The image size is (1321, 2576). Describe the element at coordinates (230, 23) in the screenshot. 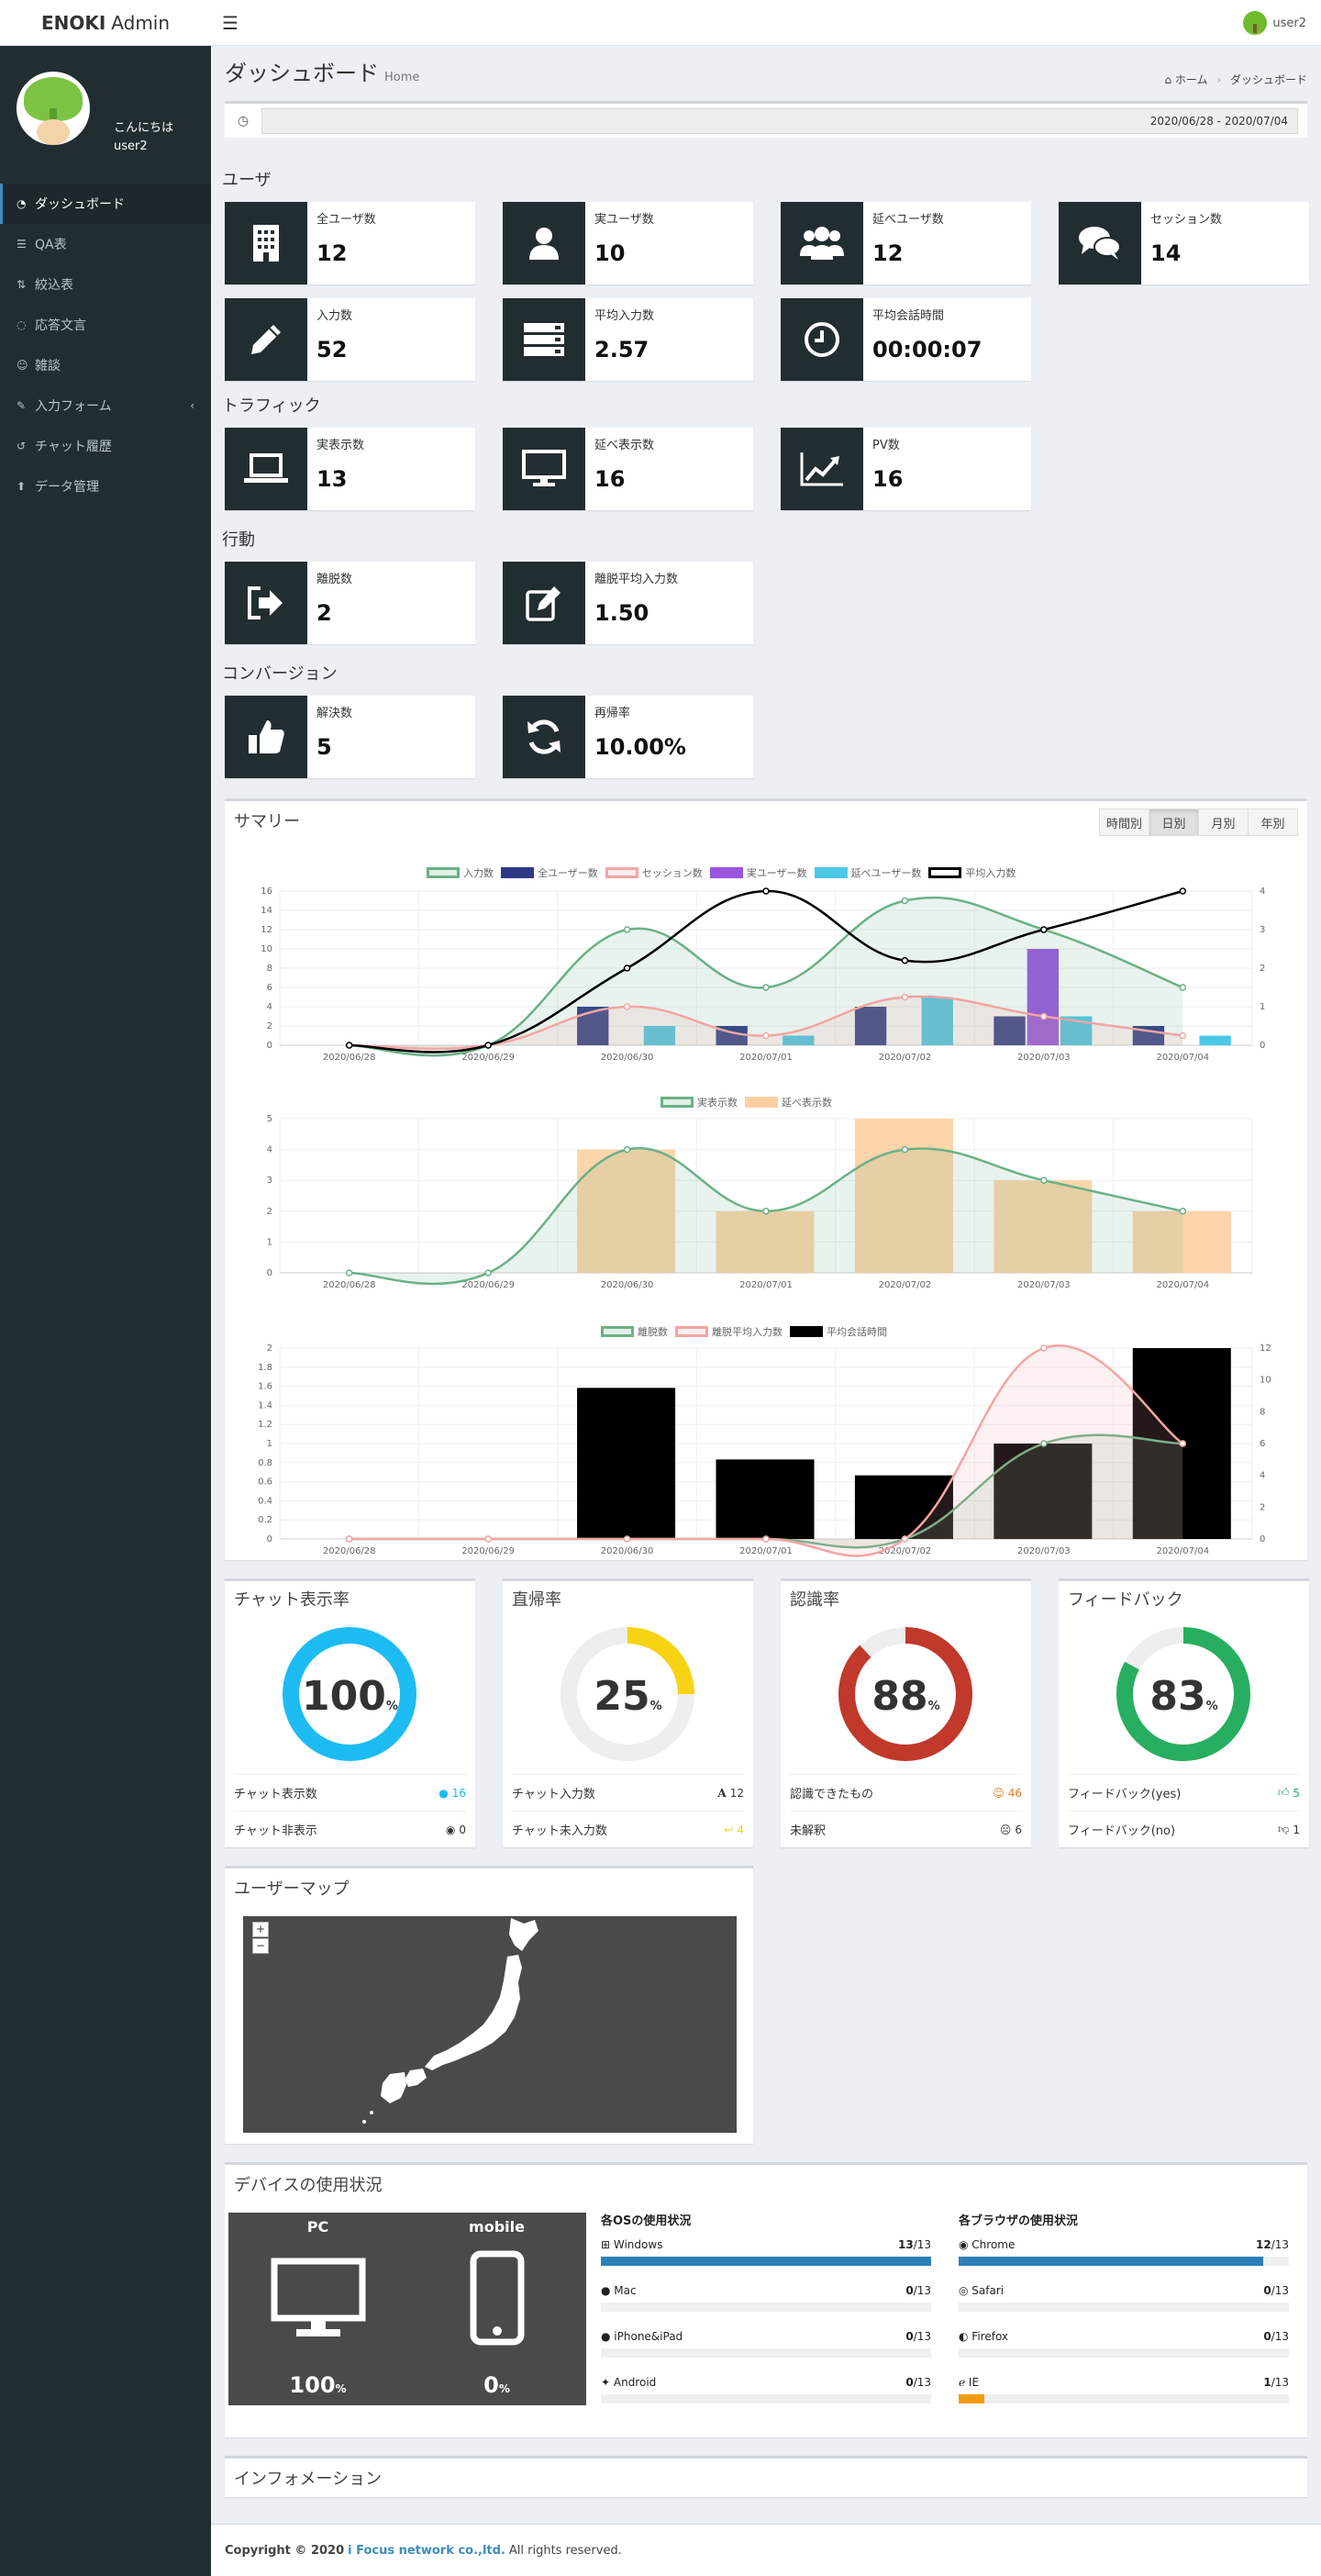

I see `sidebar-toggle-icon: ☰` at that location.